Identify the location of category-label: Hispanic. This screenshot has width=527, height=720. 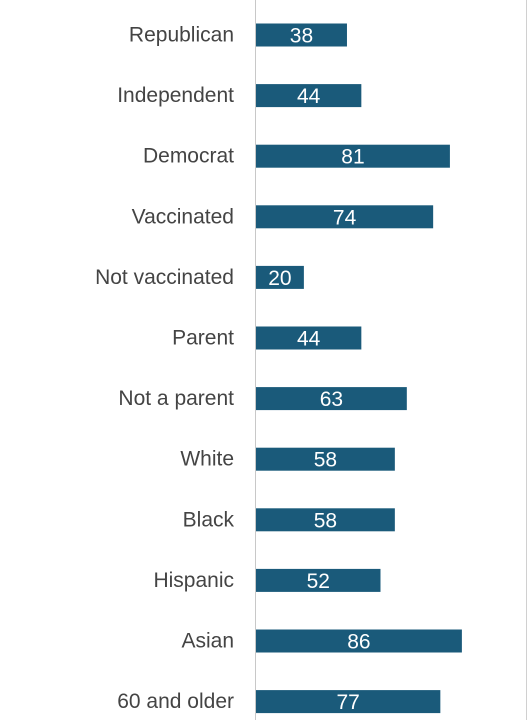
(193, 580).